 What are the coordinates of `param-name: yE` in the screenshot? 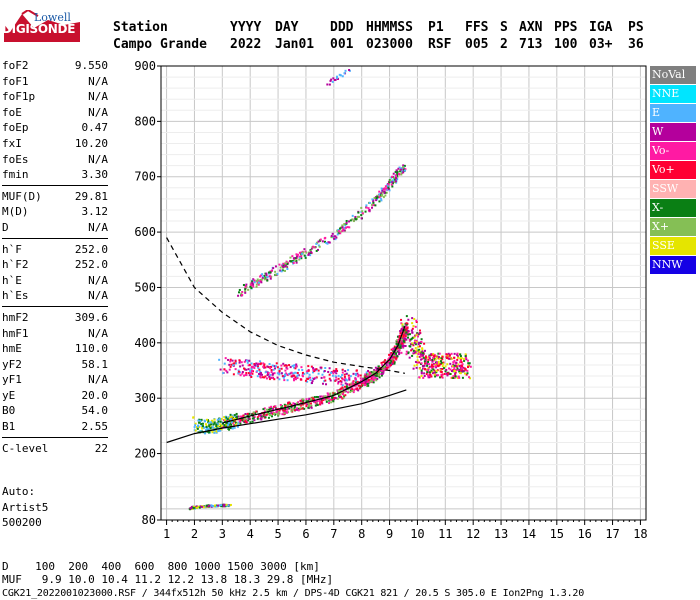 It's located at (9, 395).